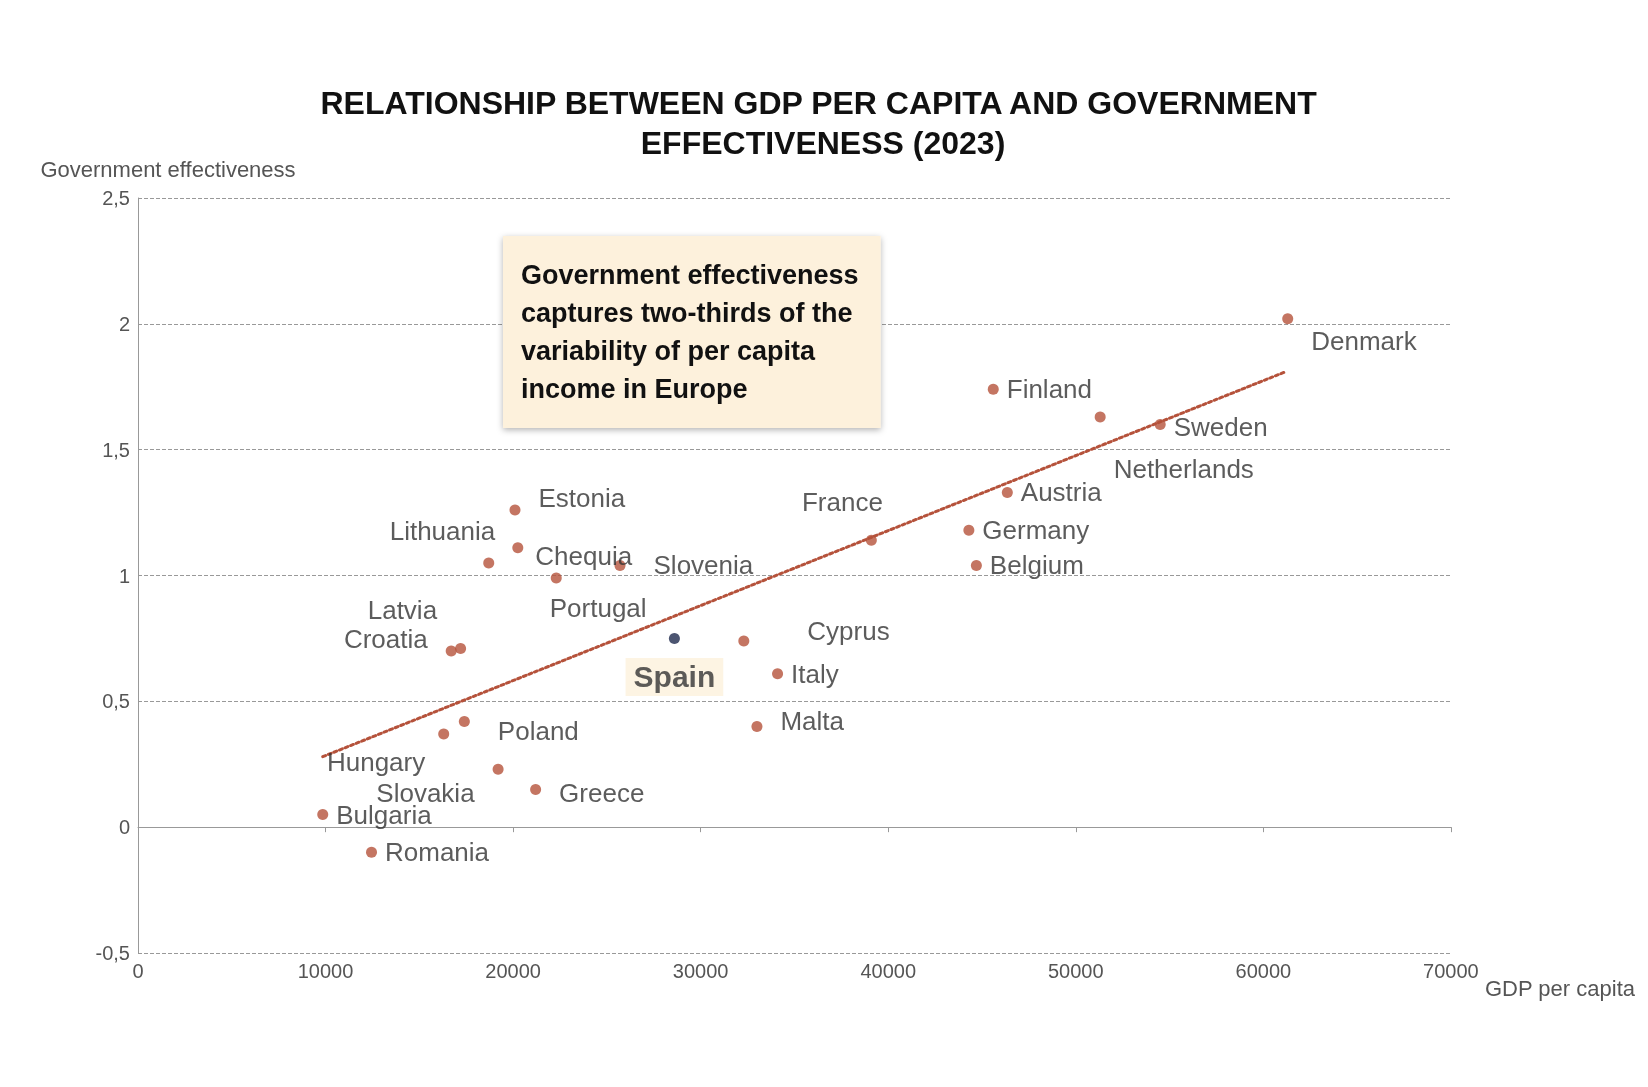 Image resolution: width=1648 pixels, height=1087 pixels. What do you see at coordinates (116, 449) in the screenshot?
I see `y-tick-label: 1,5` at bounding box center [116, 449].